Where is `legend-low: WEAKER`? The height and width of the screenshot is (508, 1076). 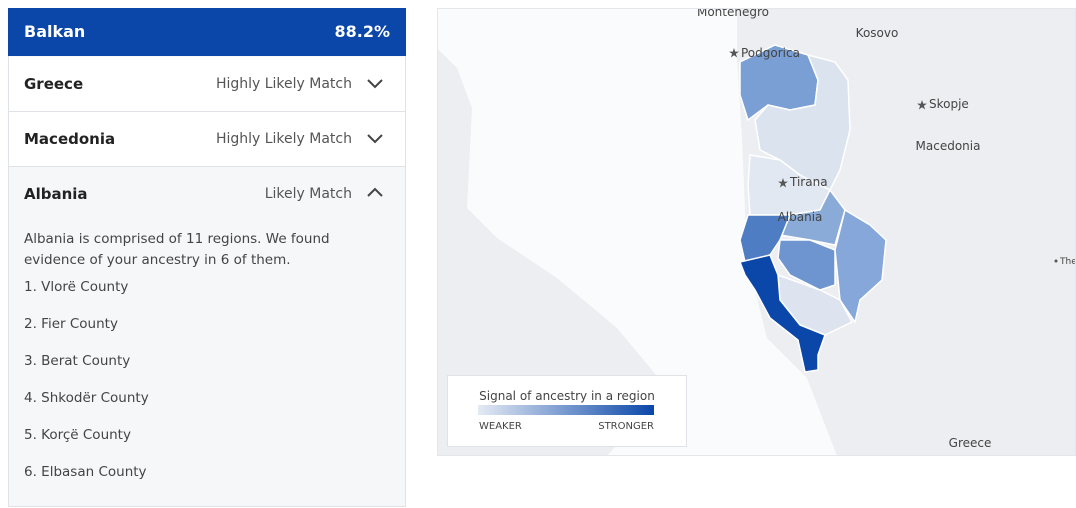
legend-low: WEAKER is located at coordinates (500, 426).